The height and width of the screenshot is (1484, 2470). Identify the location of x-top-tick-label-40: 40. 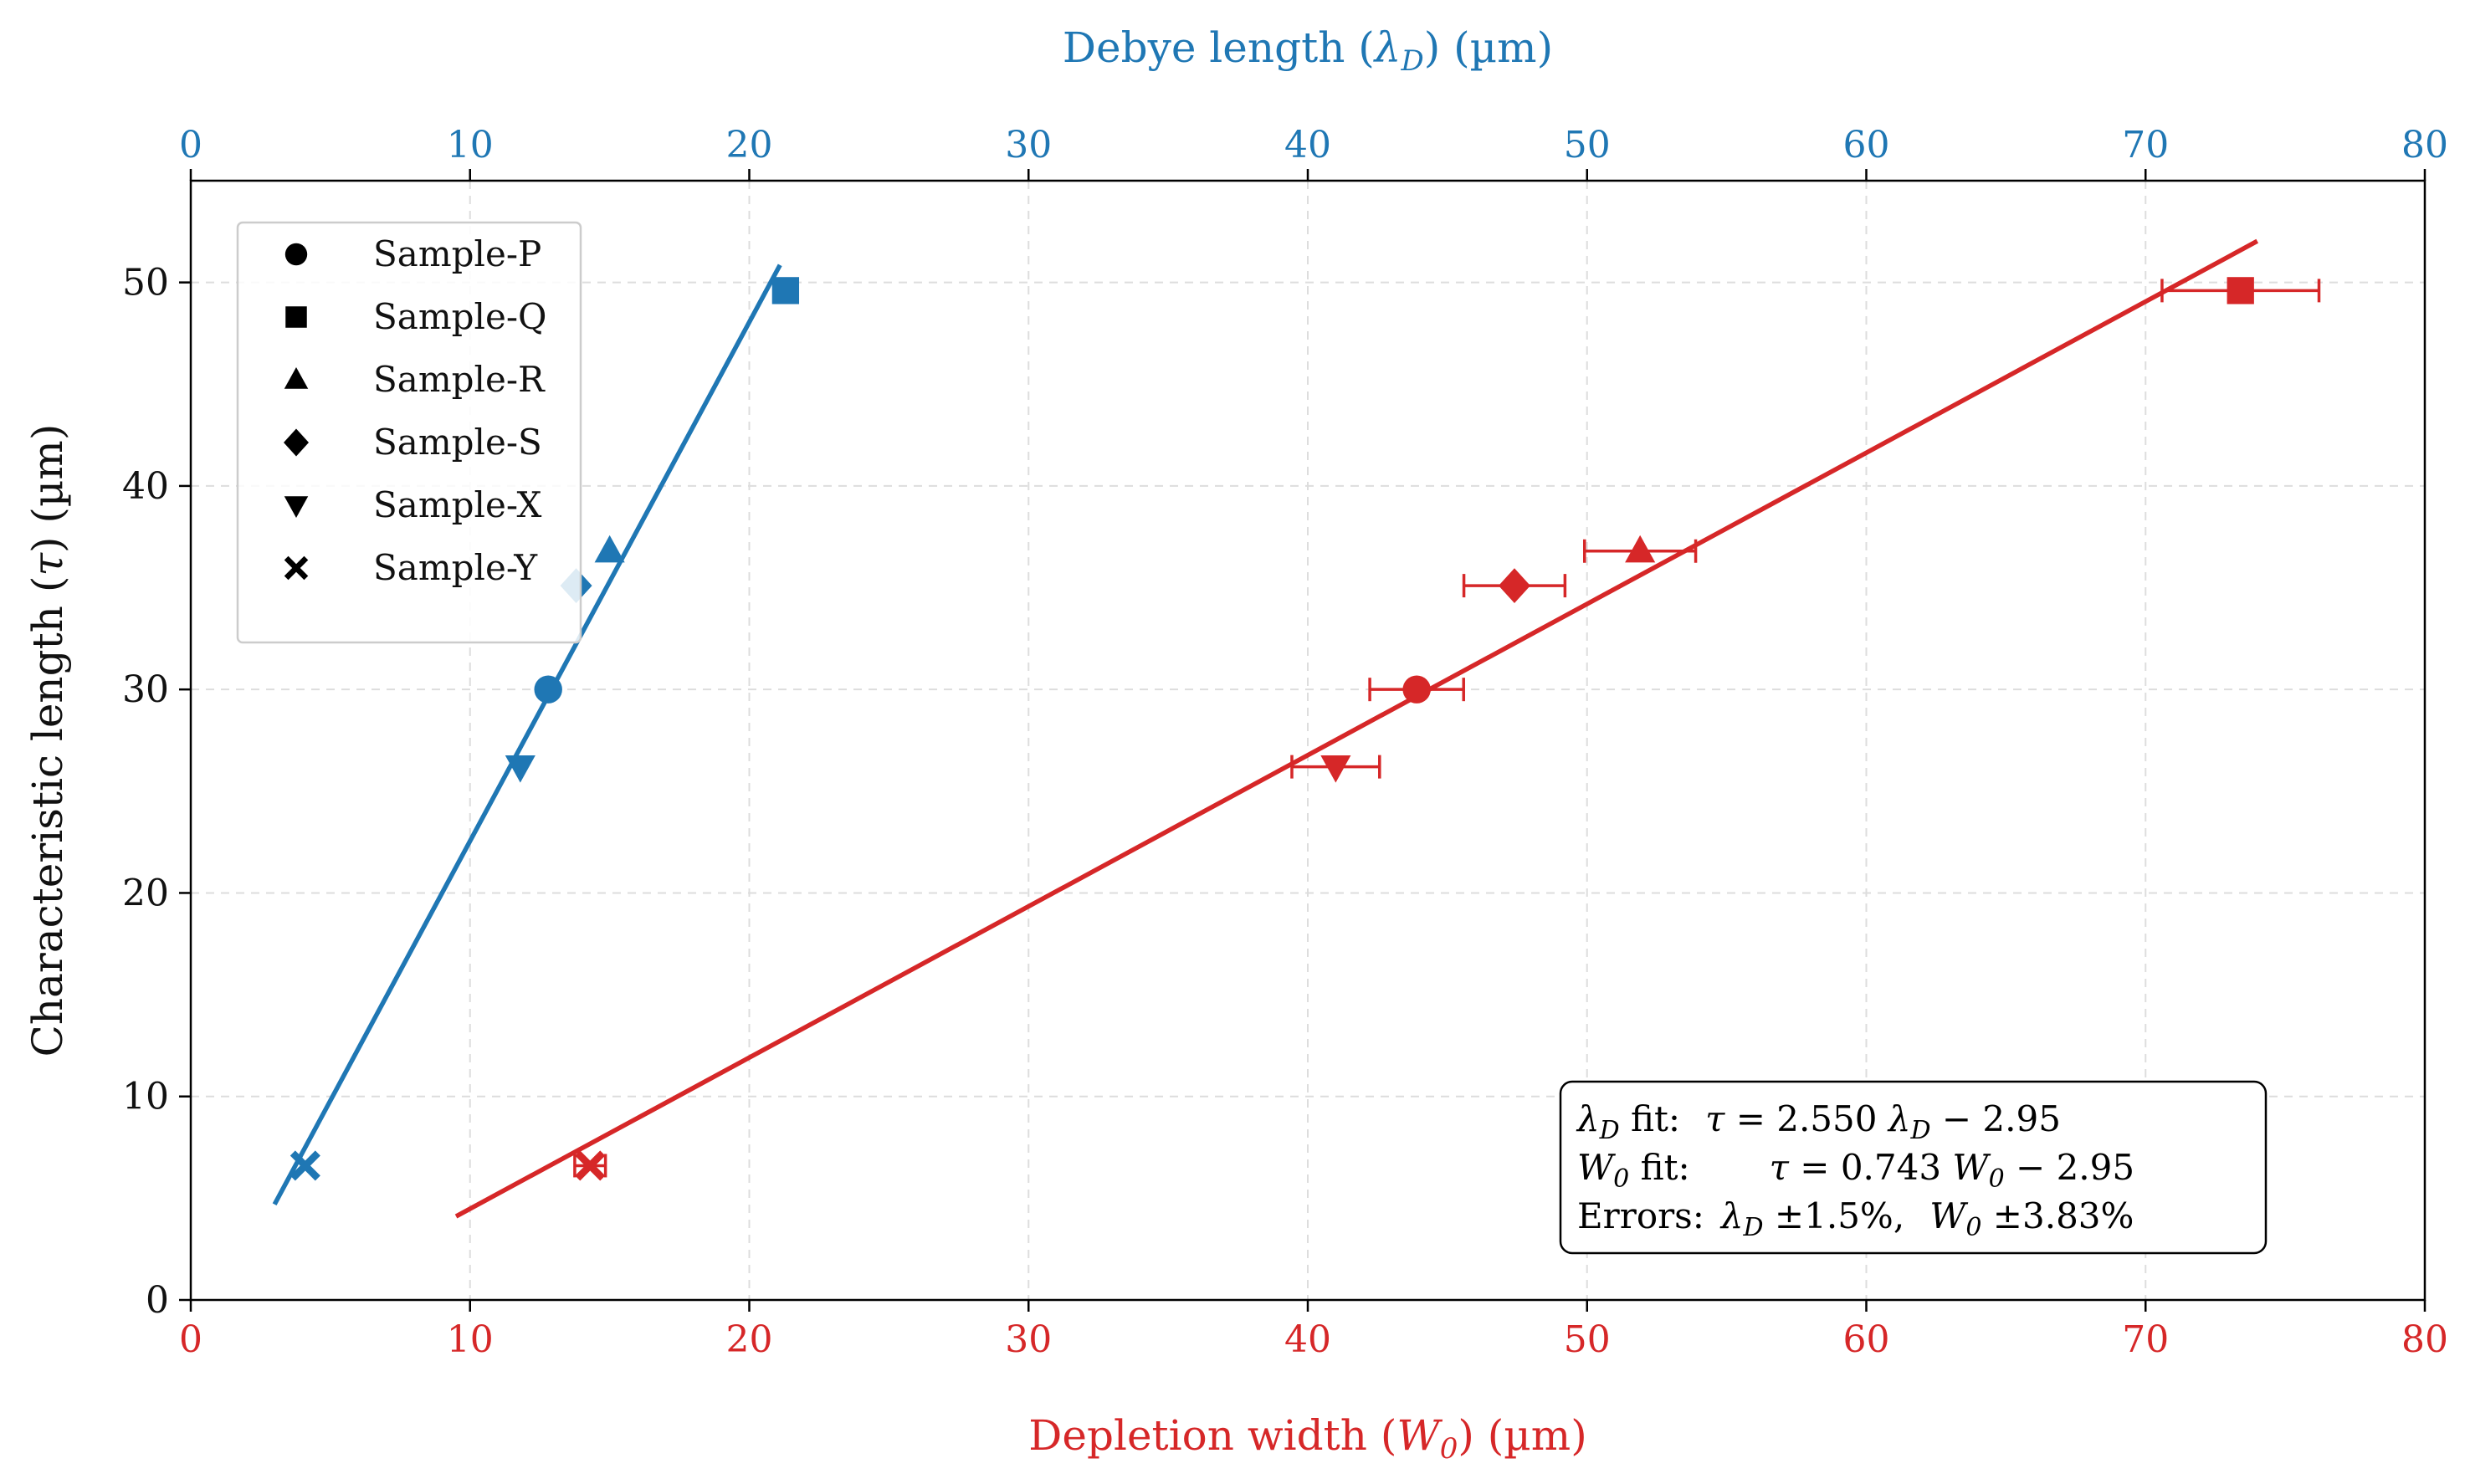
(1308, 145).